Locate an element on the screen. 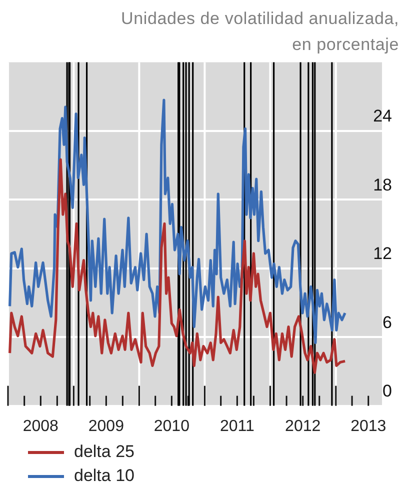 The image size is (403, 493). y-axis-title: Unidades de volatilidad anualizada, en porcentaje is located at coordinates (259, 32).